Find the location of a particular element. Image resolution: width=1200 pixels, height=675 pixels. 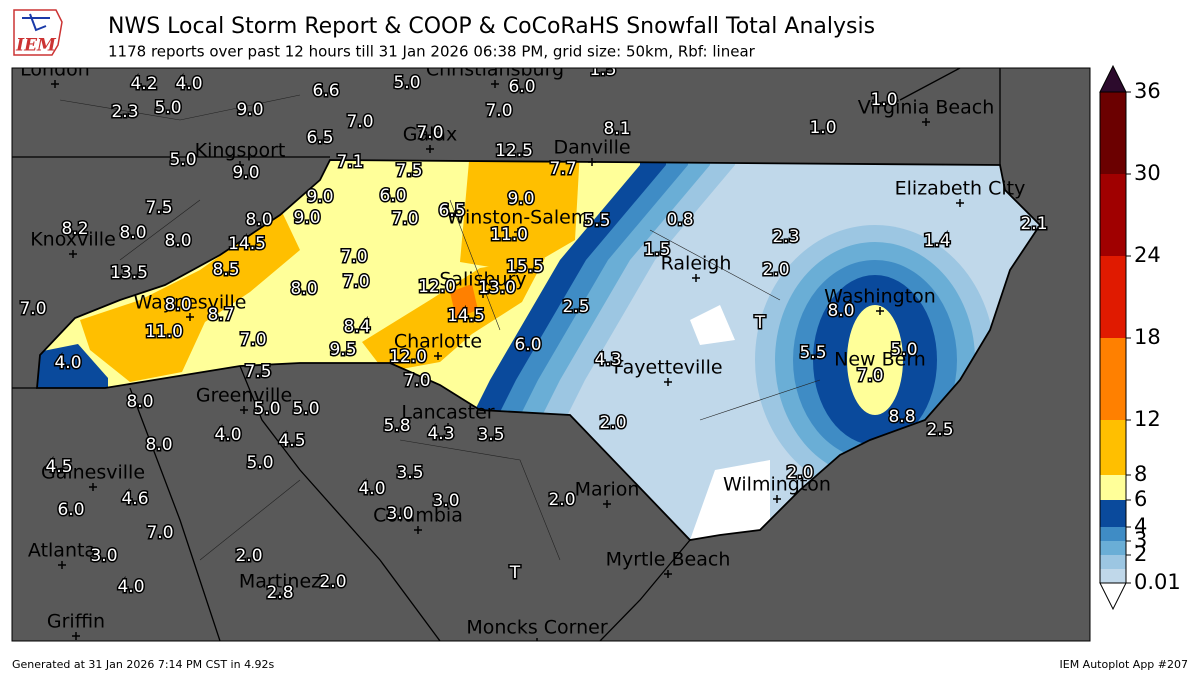

logo-text: IEM is located at coordinates (36, 46).